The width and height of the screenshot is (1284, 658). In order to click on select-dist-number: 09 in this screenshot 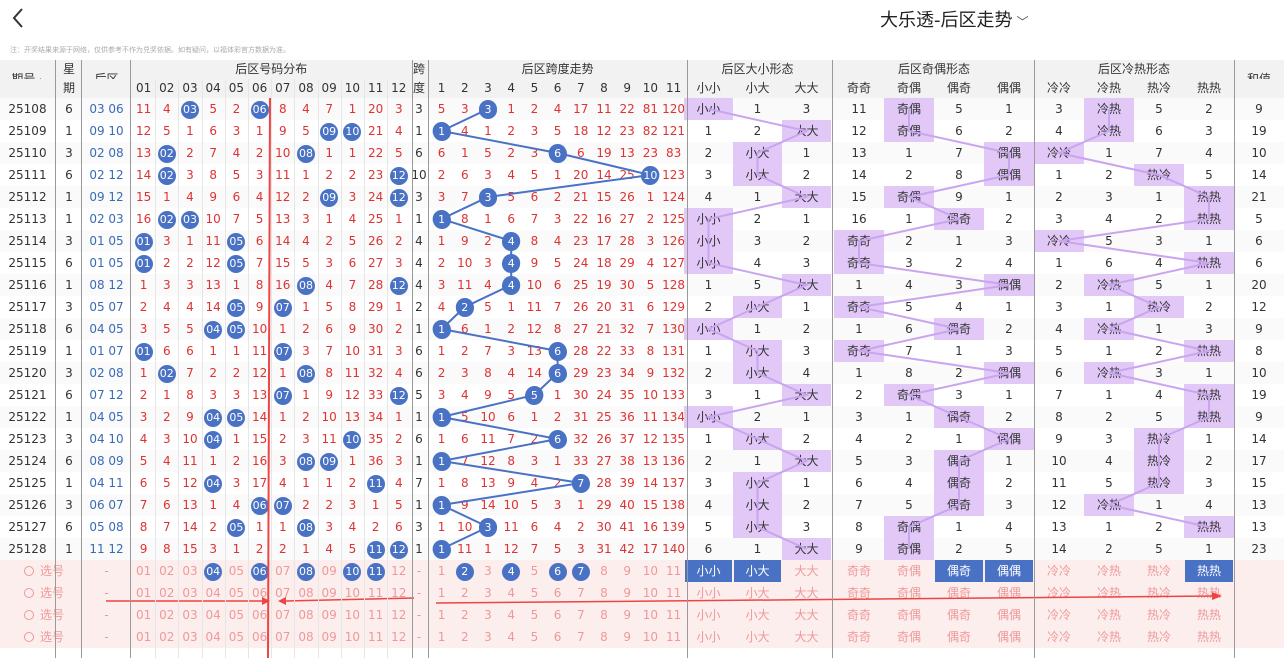, I will do `click(329, 637)`.